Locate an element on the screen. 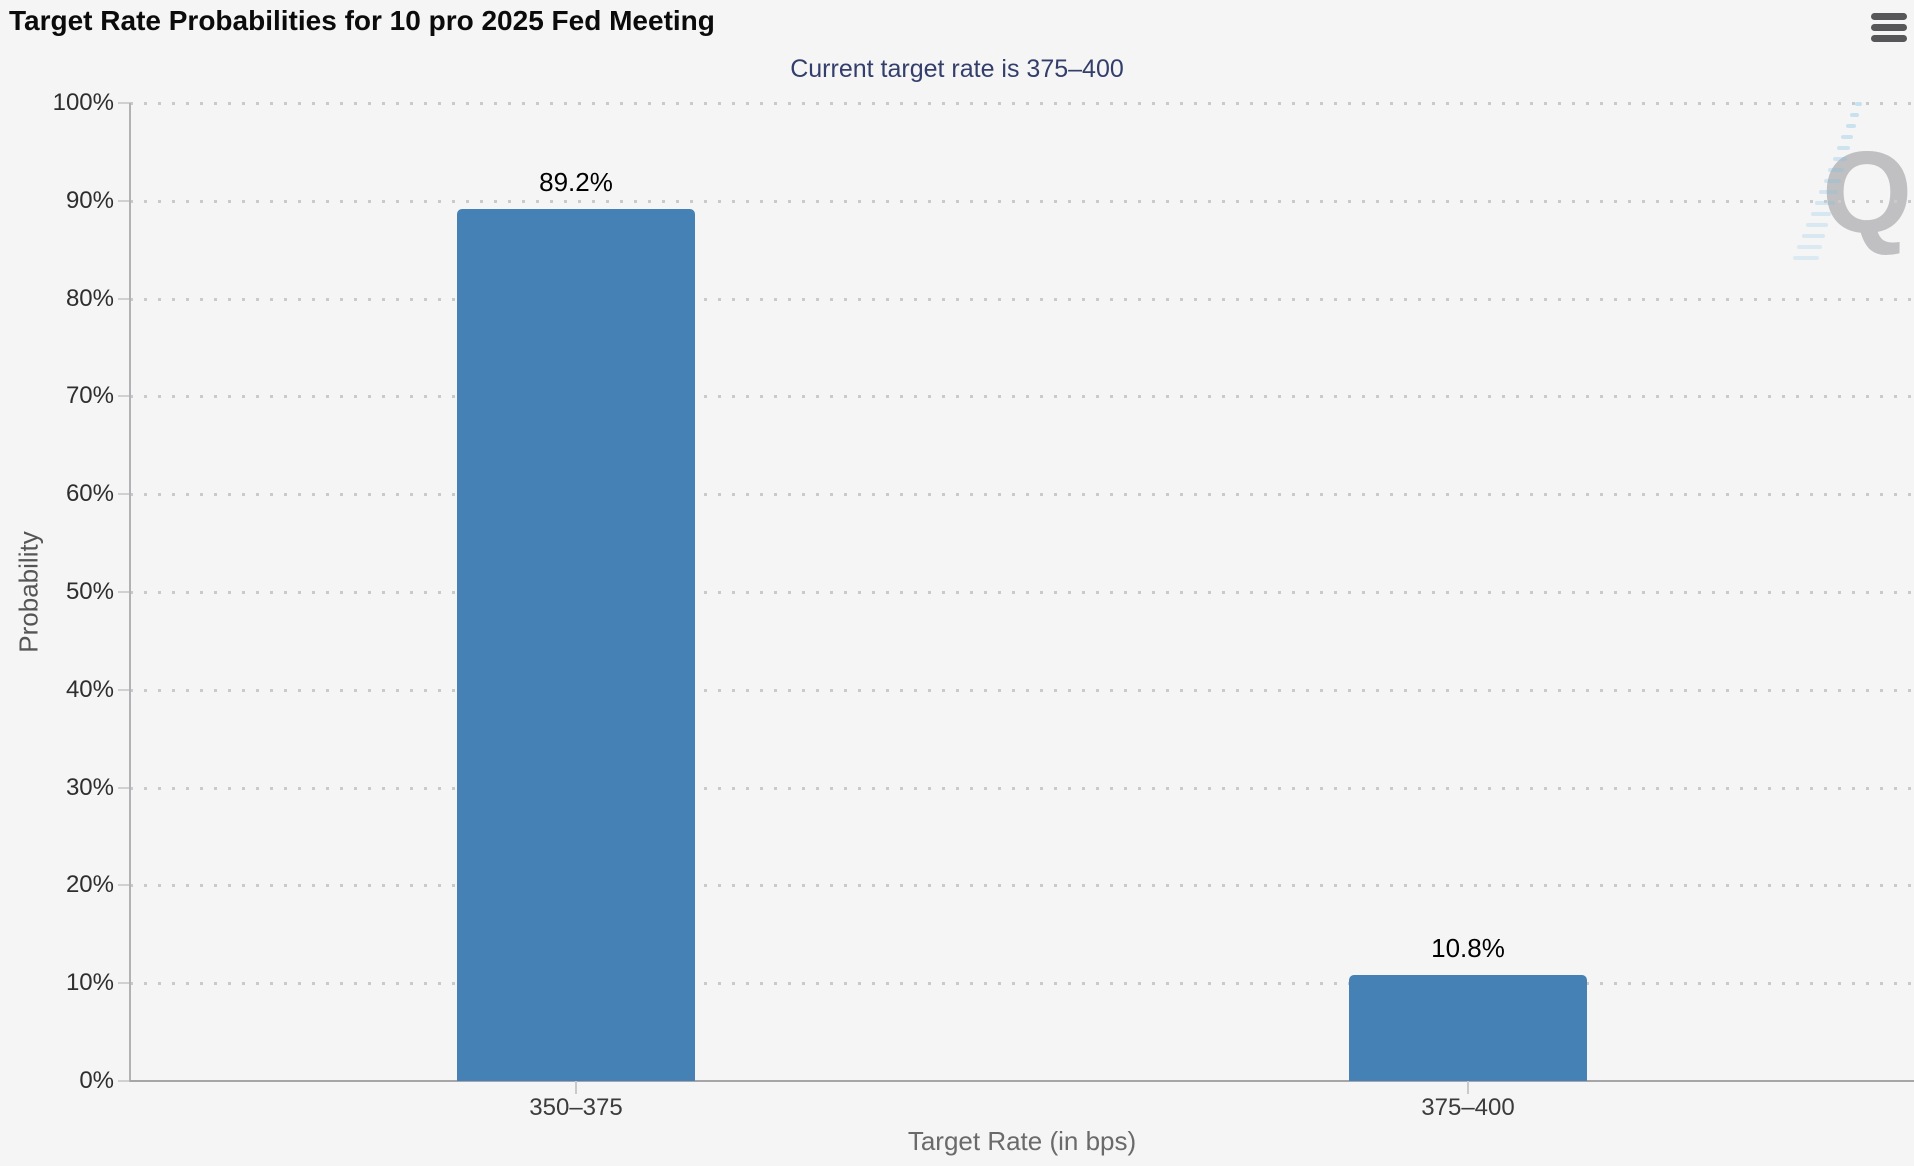  y-tick-label: 0% is located at coordinates (96, 1080).